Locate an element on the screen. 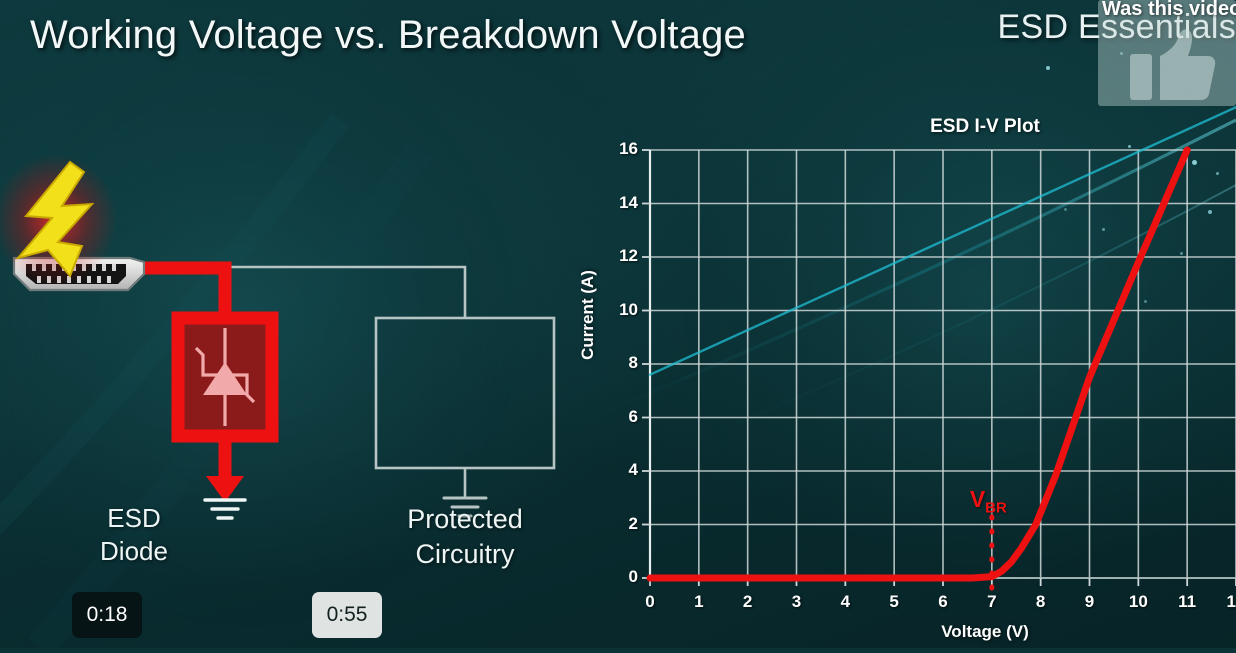 Image resolution: width=1236 pixels, height=653 pixels. thumbs-up-icon is located at coordinates (1173, 65).